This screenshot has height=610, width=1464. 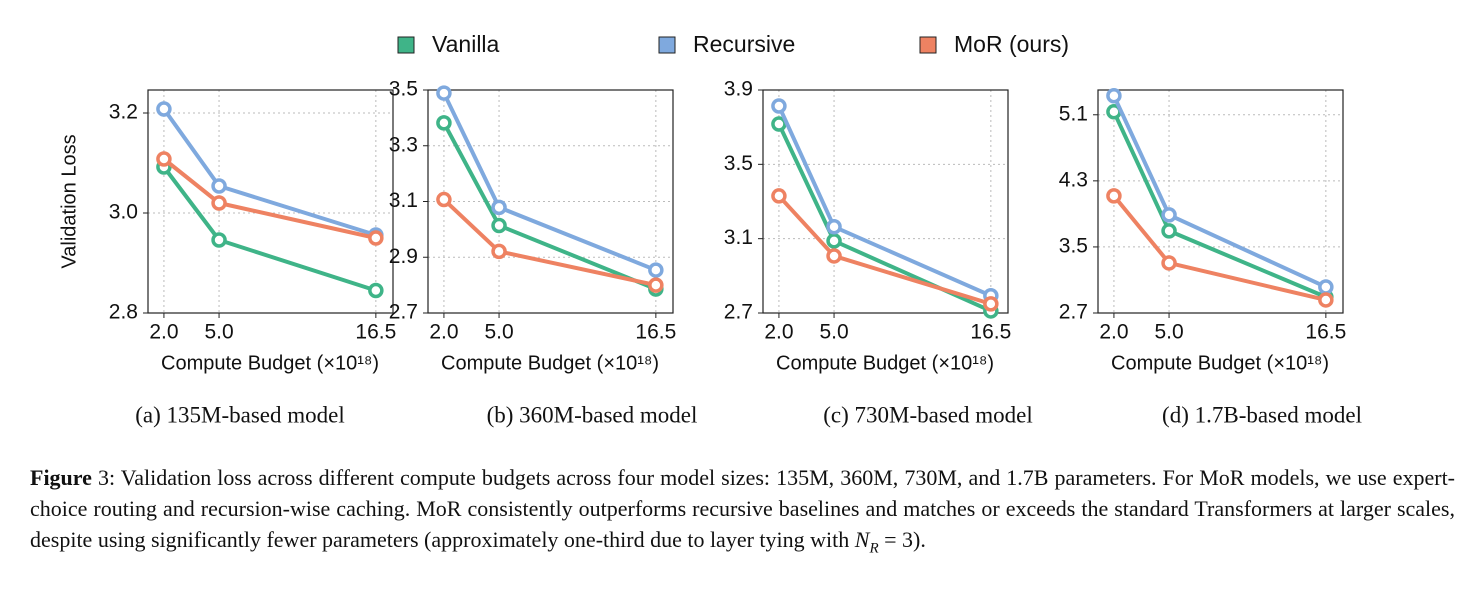 What do you see at coordinates (1011, 44) in the screenshot?
I see `legend-label: MoR (ours)` at bounding box center [1011, 44].